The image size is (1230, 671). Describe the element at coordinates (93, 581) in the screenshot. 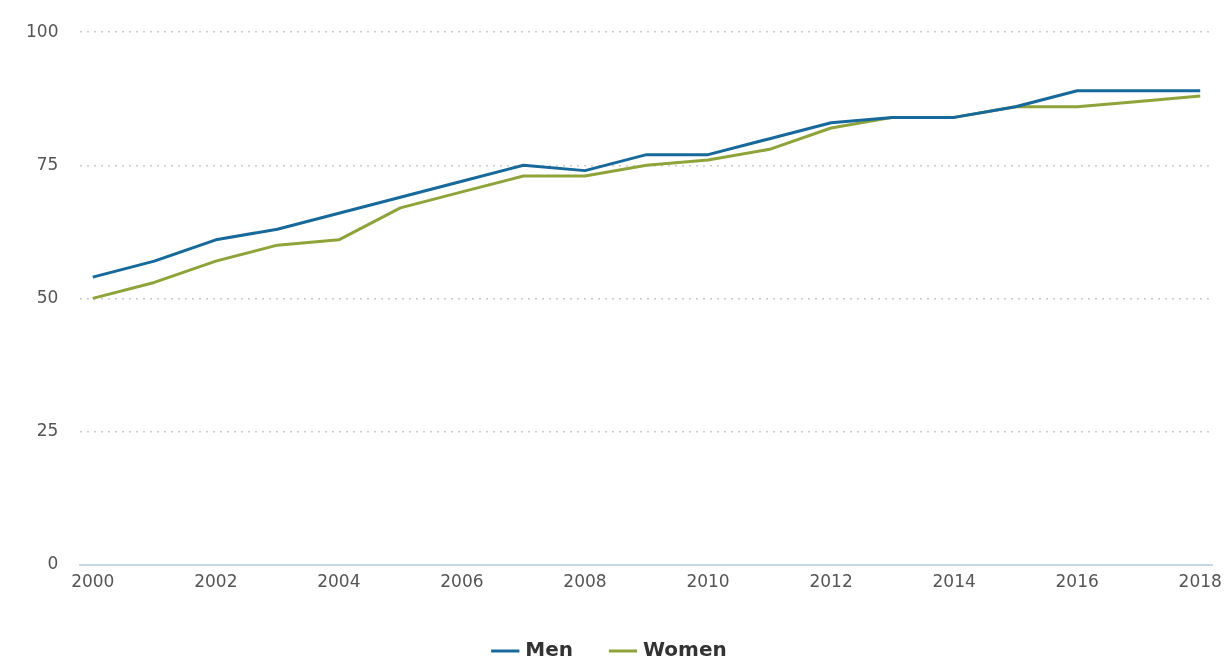

I see `x-tick-label: 2000` at that location.